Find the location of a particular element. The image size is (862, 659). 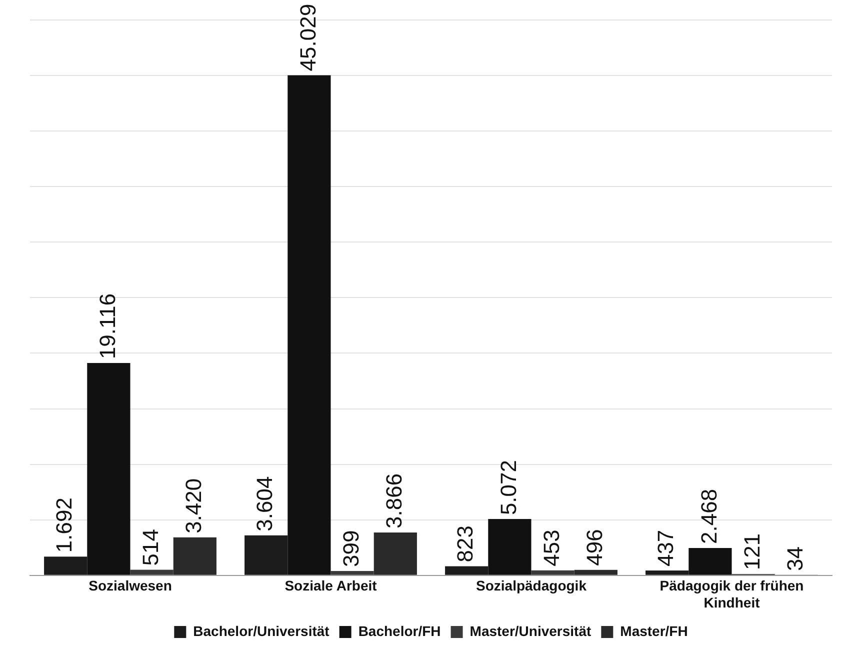

x-tick-label: Sozialwesen is located at coordinates (130, 586).